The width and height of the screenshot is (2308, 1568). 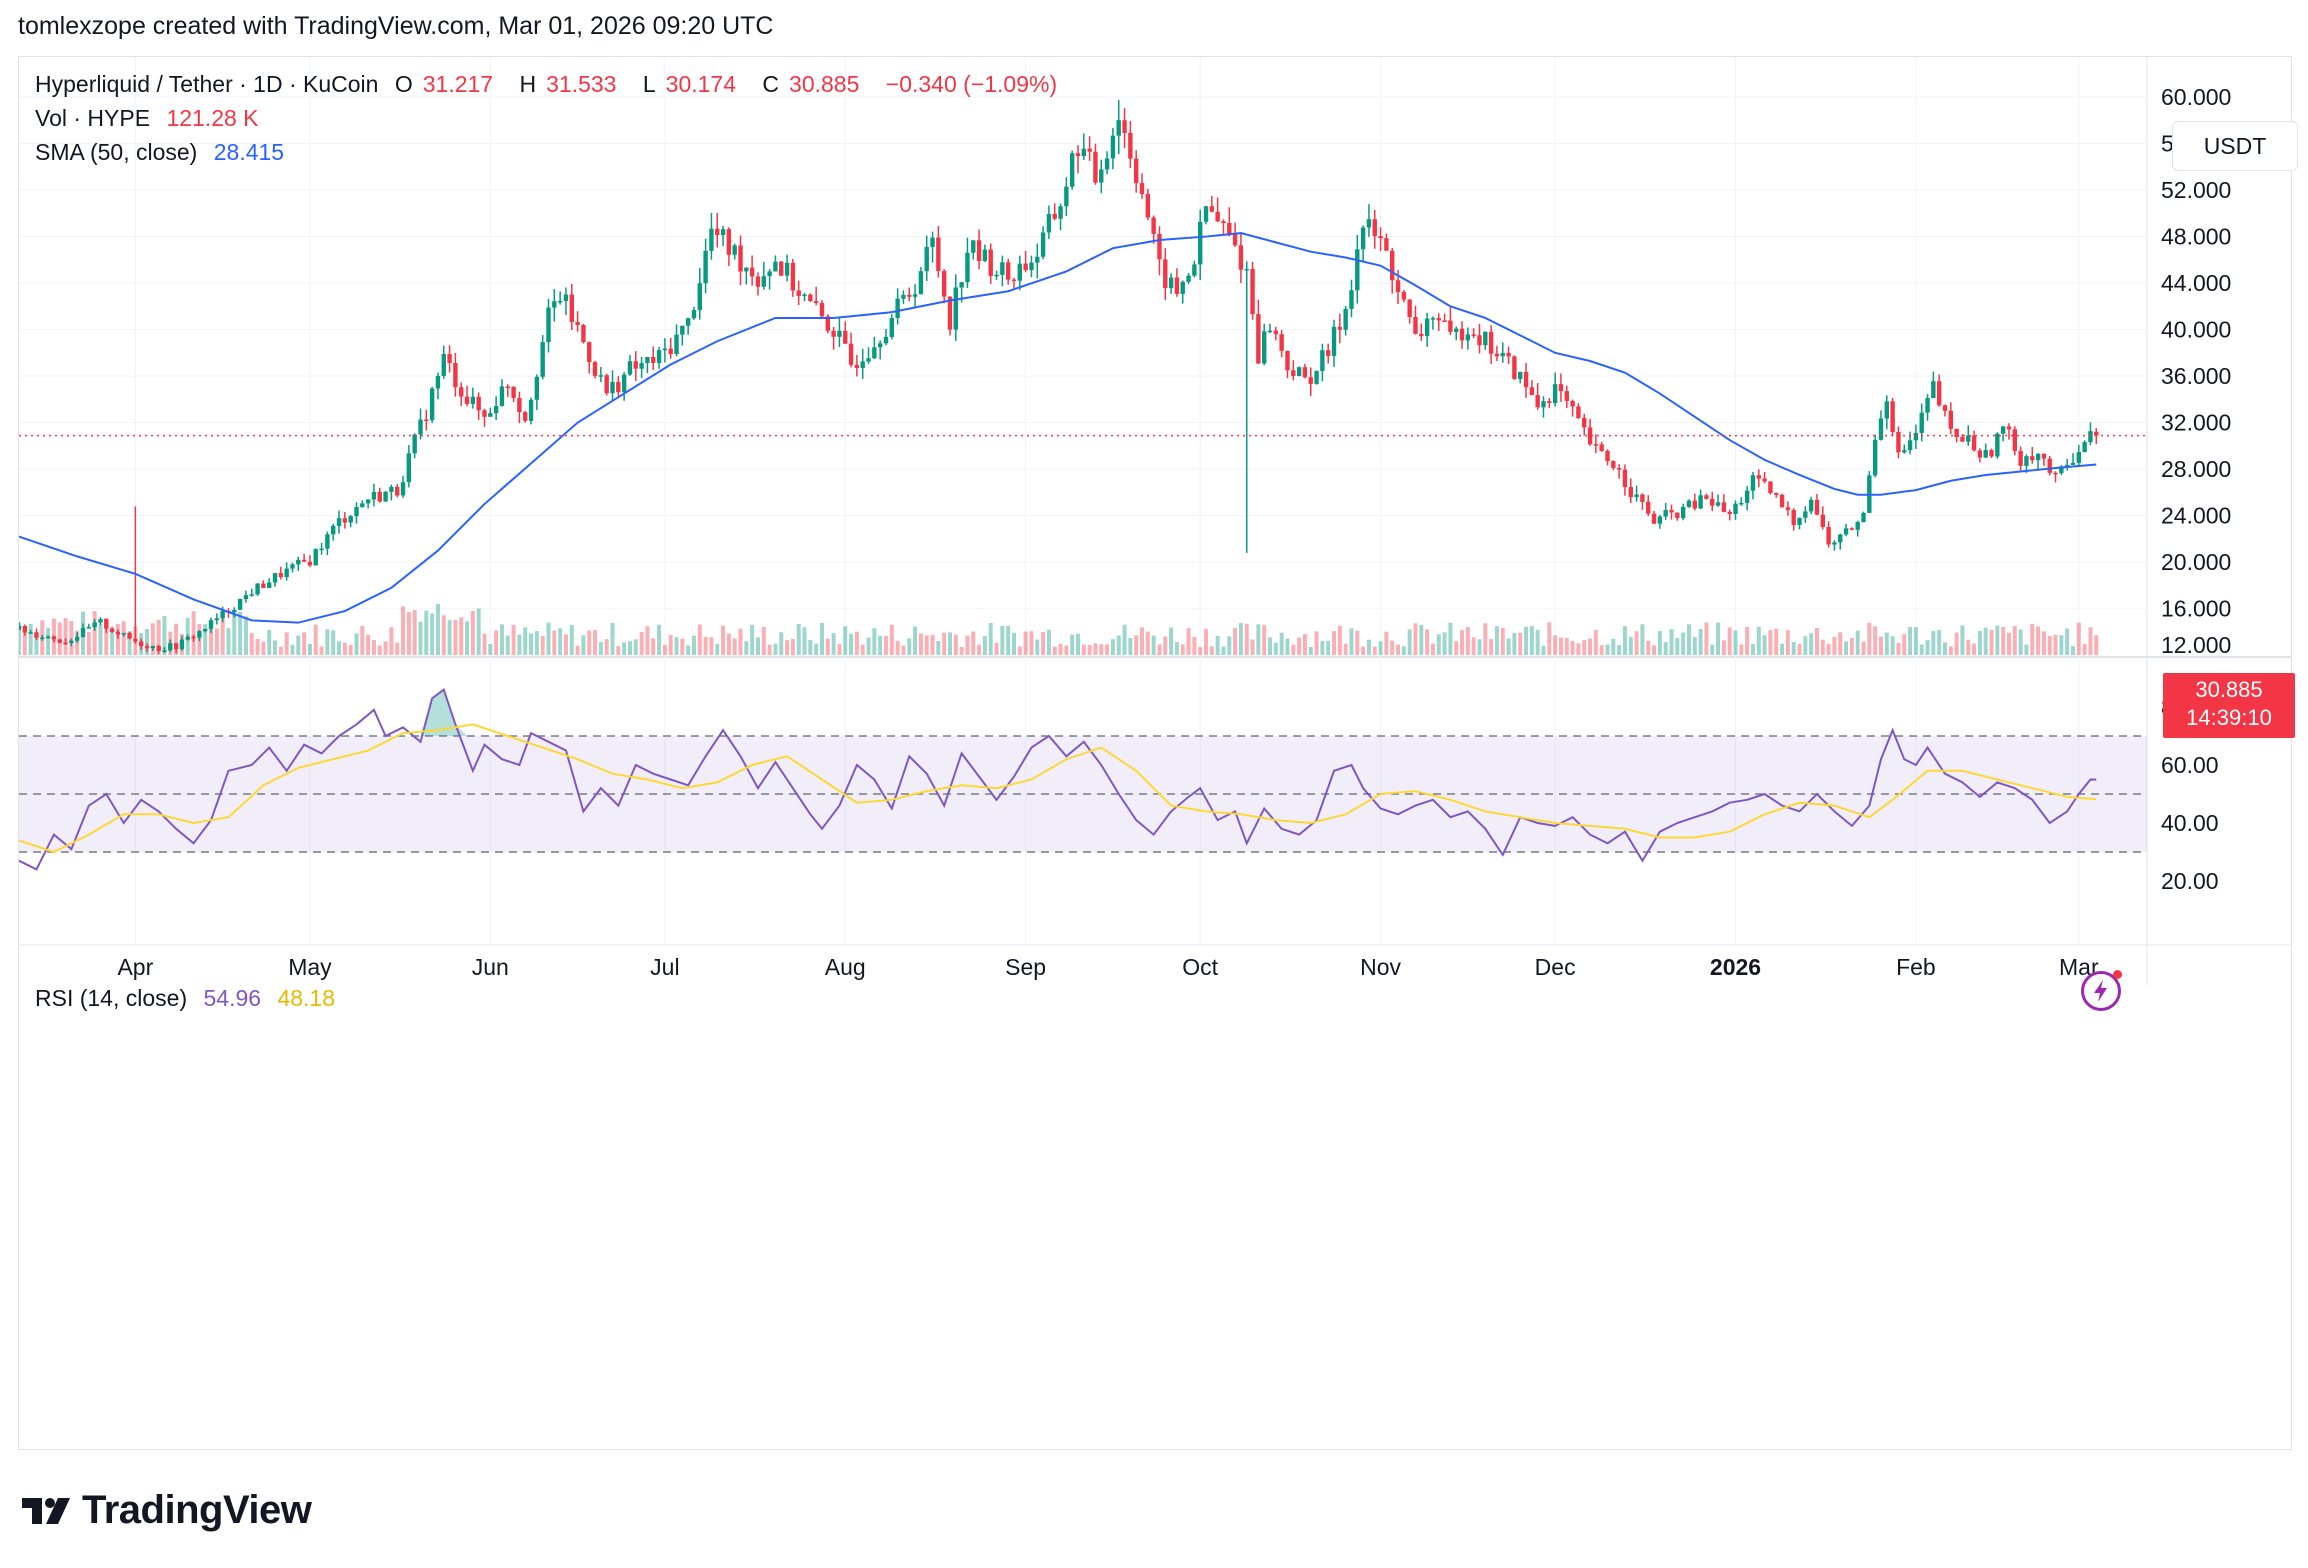 What do you see at coordinates (2235, 146) in the screenshot?
I see `currency-selector: USDT` at bounding box center [2235, 146].